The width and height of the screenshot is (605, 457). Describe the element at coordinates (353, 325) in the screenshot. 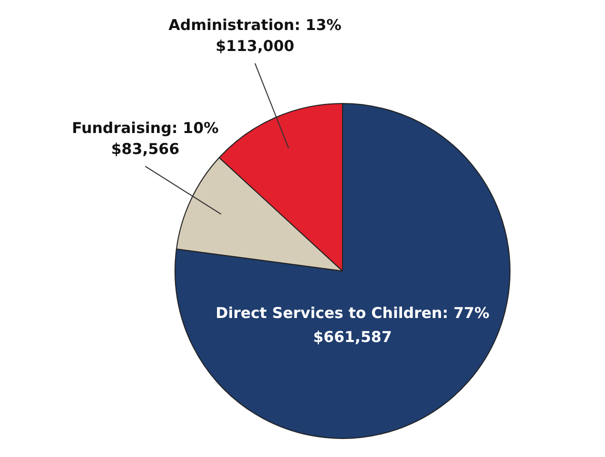

I see `slice-label: Direct Services to Children: 77% $661,587` at that location.